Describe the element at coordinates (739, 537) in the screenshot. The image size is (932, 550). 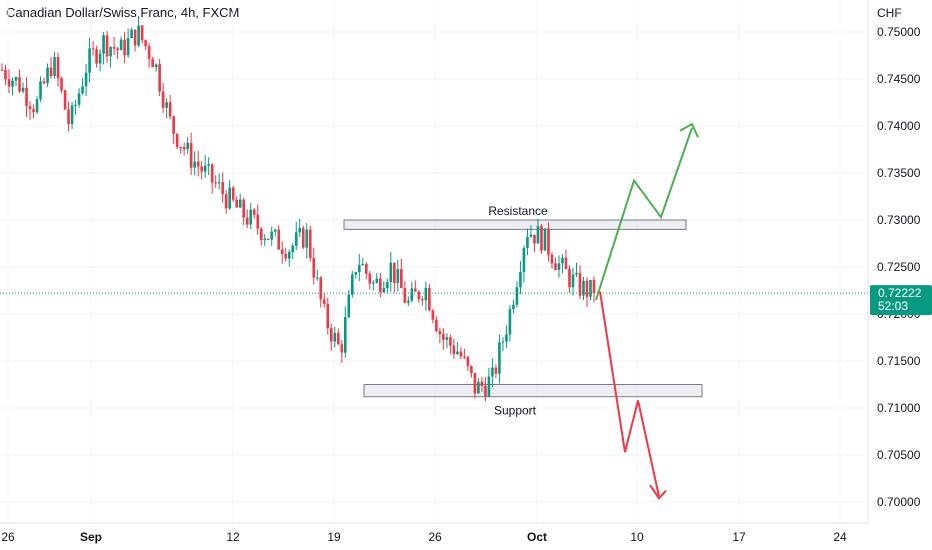
I see `time-tick-label: 17` at that location.